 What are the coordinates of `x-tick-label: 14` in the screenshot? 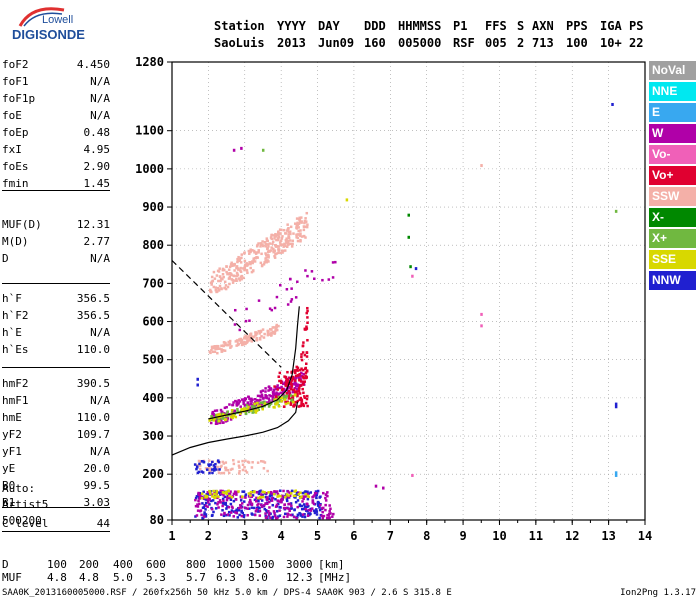 It's located at (645, 536).